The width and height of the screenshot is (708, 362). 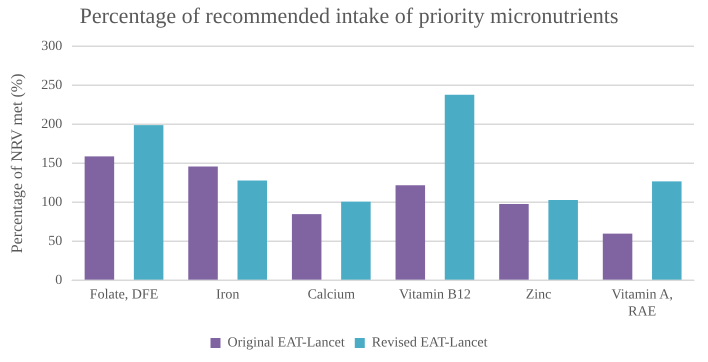 I want to click on chart-title: Percentage of recommended intake of priority micronutrients, so click(x=349, y=15).